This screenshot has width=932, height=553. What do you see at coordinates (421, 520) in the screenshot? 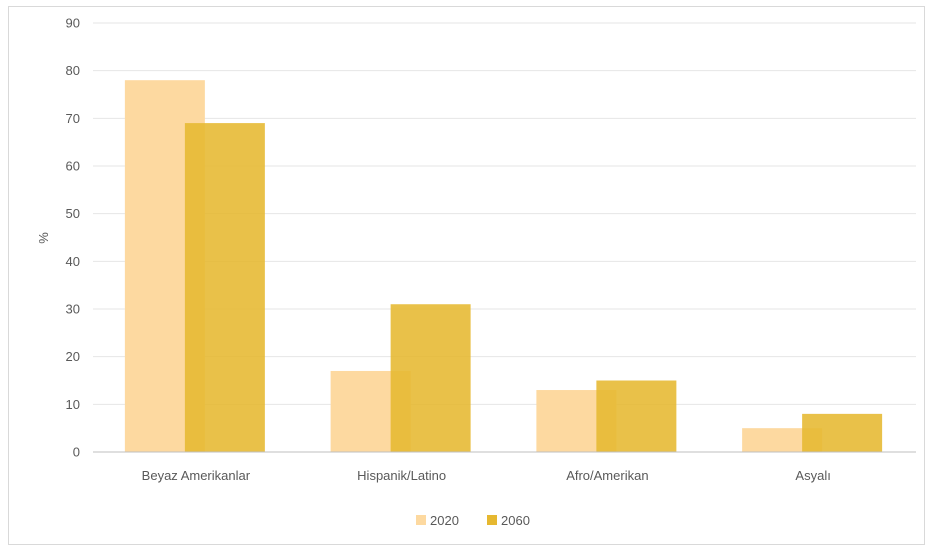
I see `legend-swatch-2020` at bounding box center [421, 520].